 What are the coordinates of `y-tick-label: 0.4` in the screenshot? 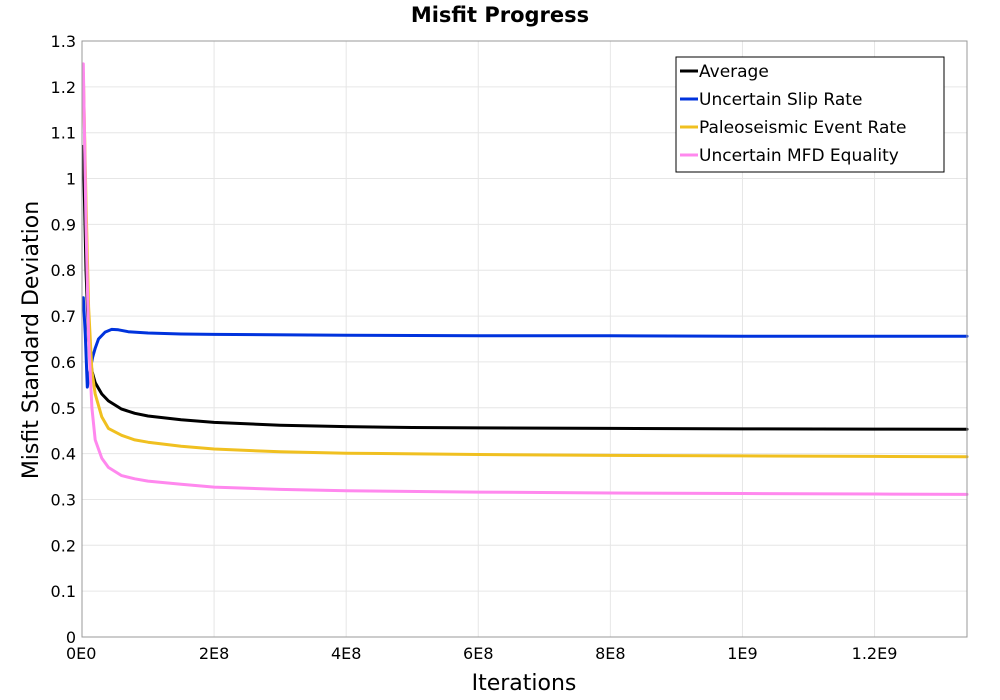 It's located at (63, 454).